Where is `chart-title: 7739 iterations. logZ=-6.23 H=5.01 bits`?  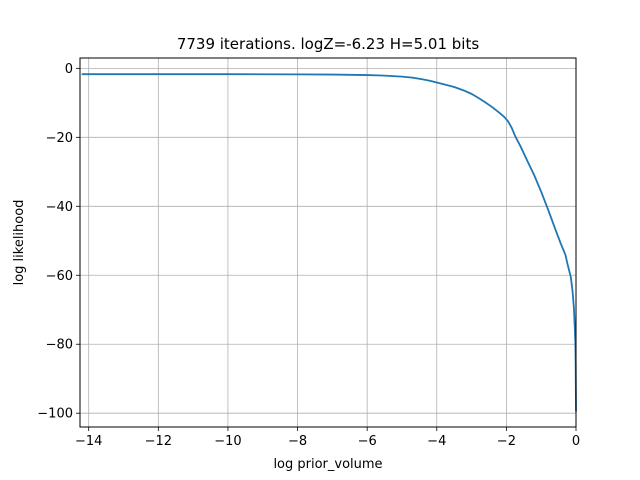
chart-title: 7739 iterations. logZ=-6.23 H=5.01 bits is located at coordinates (328, 44).